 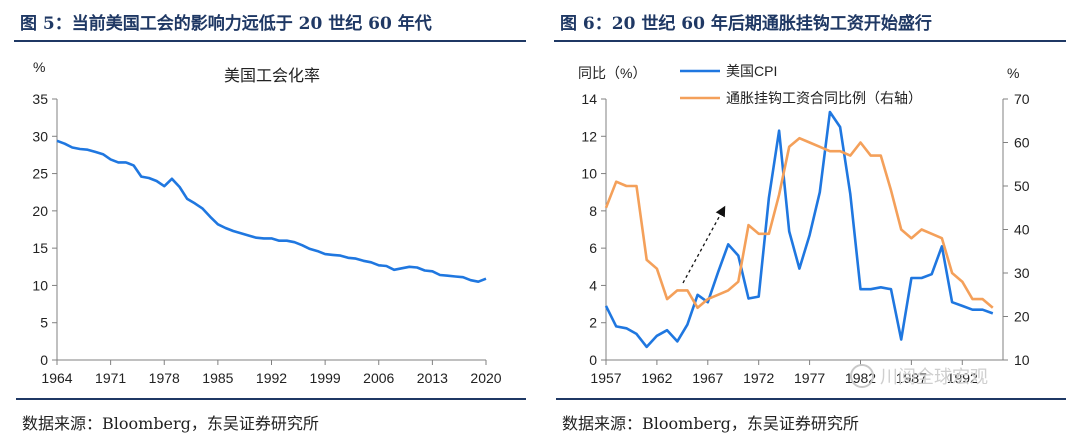 What do you see at coordinates (656, 378) in the screenshot?
I see `x-tick-label: 1962` at bounding box center [656, 378].